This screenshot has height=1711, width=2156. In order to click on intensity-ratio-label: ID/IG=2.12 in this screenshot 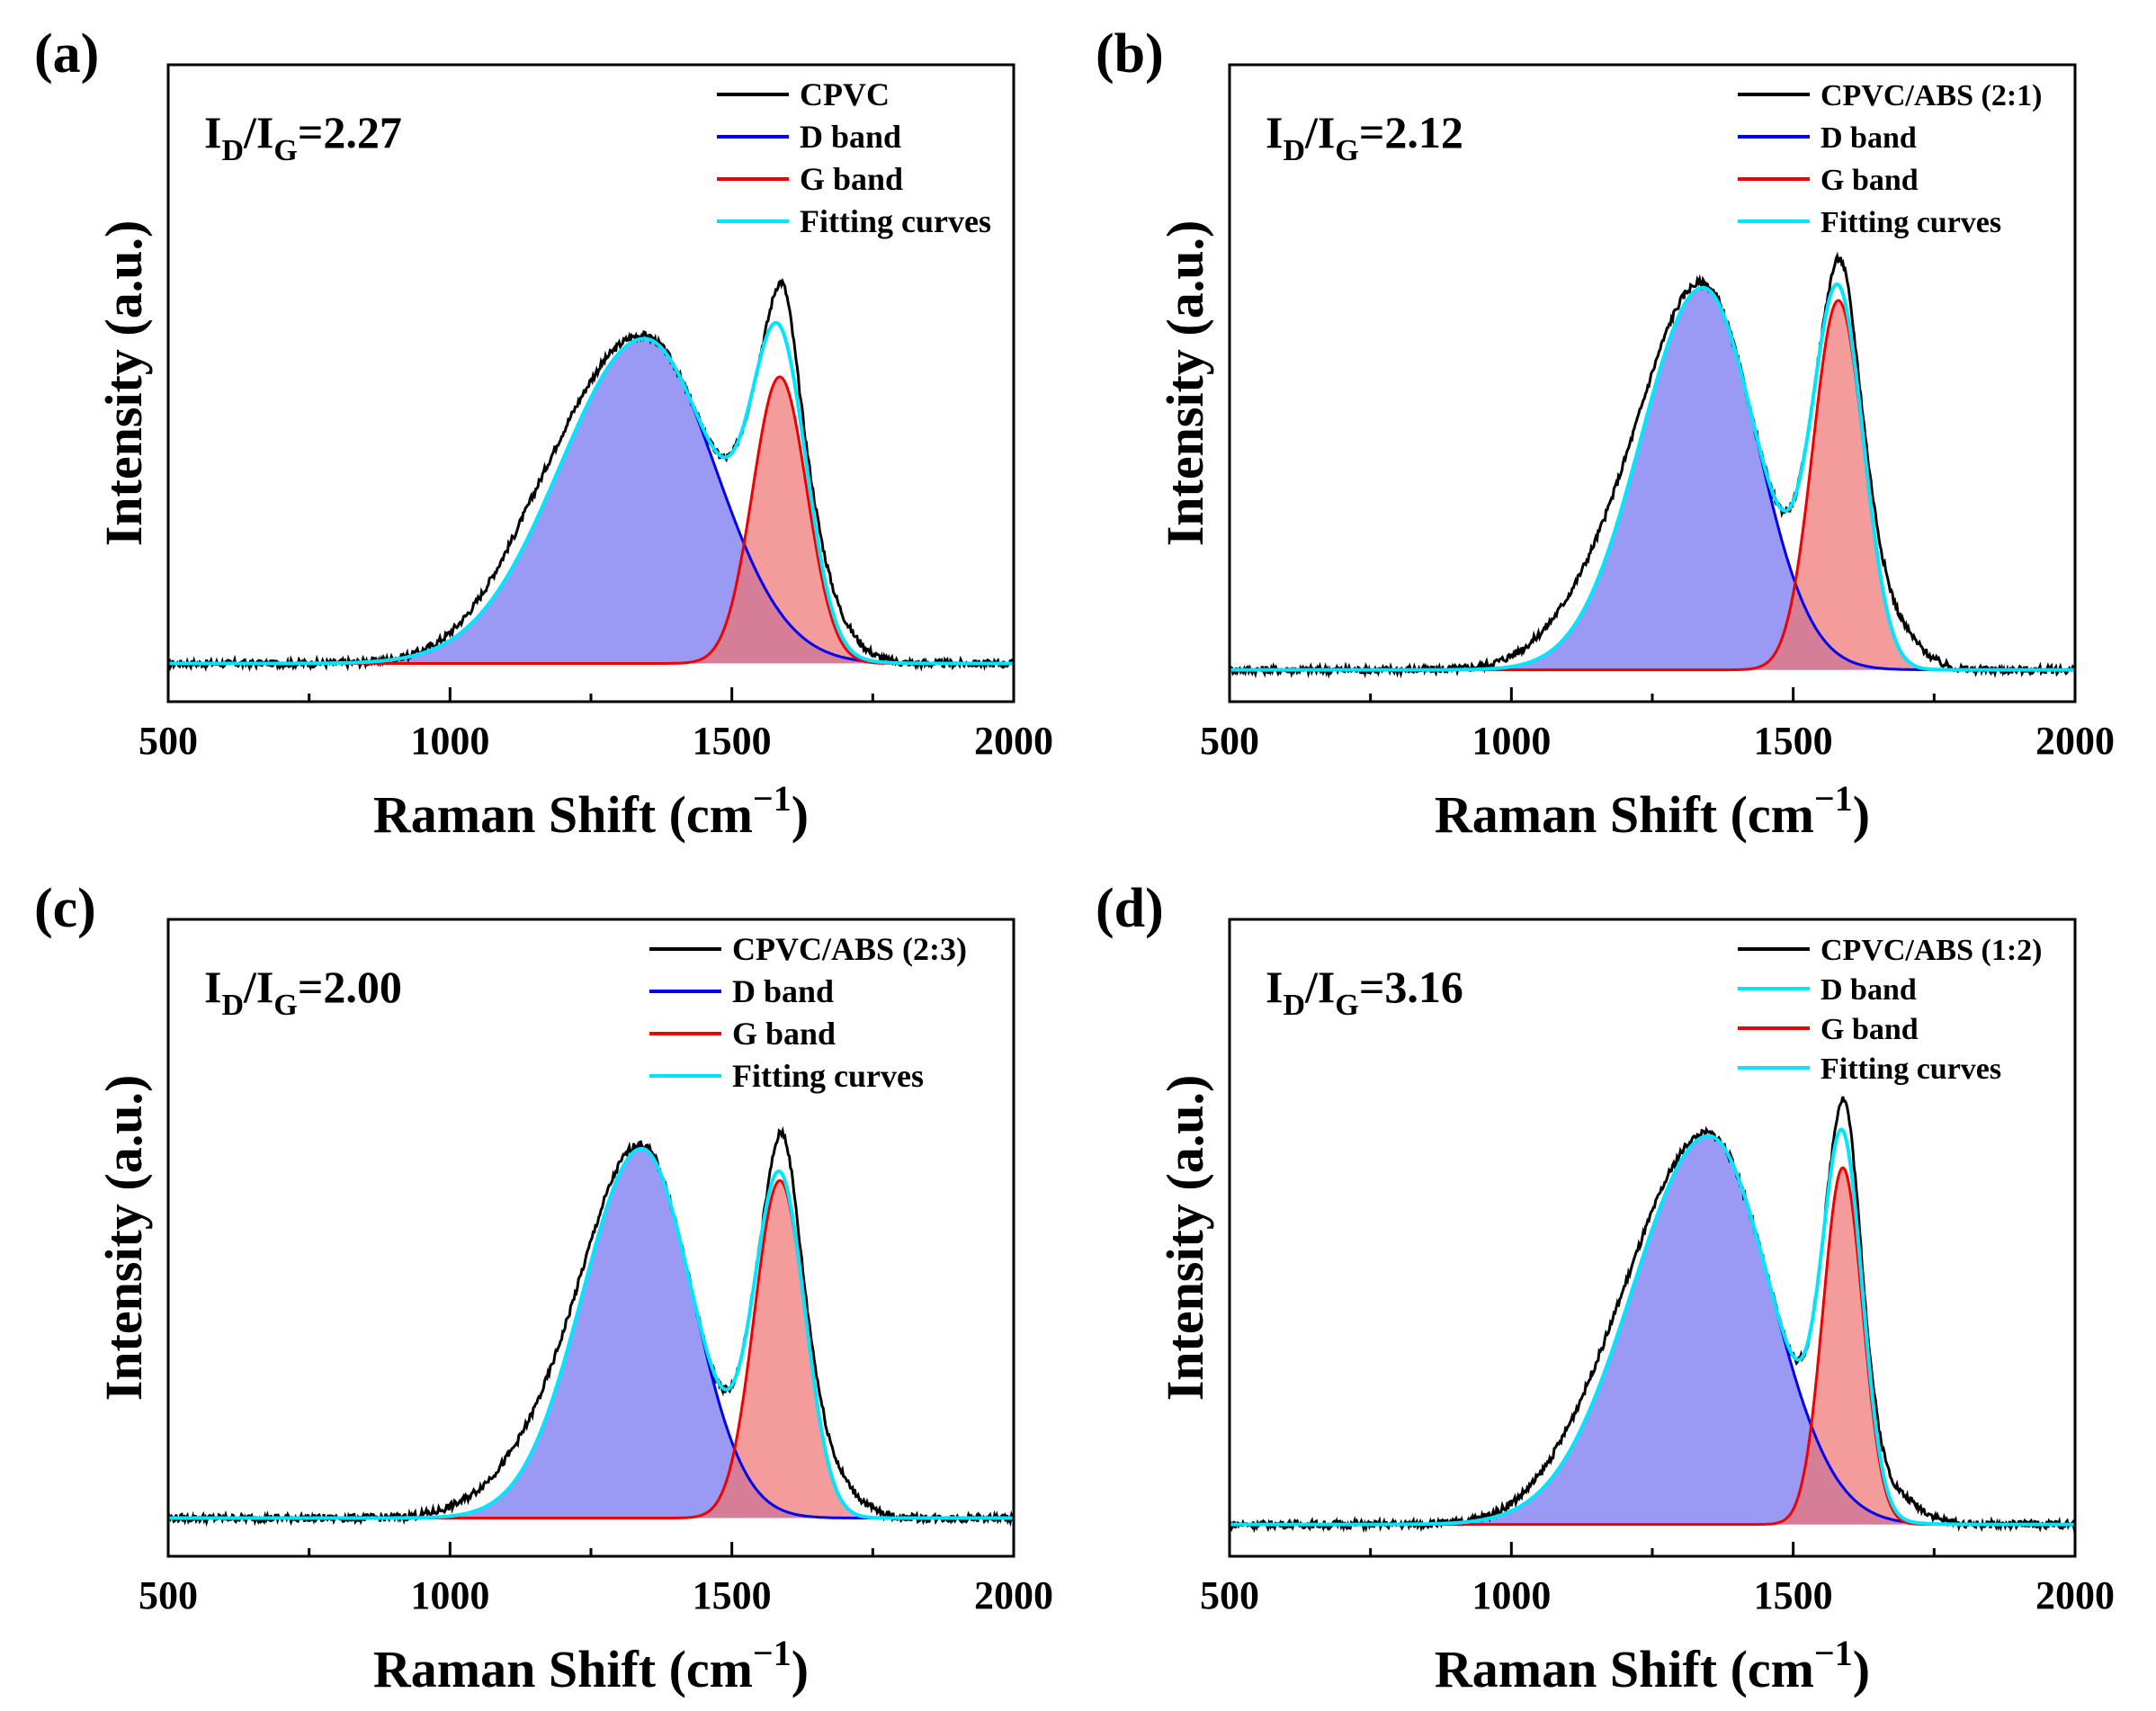, I will do `click(1364, 137)`.